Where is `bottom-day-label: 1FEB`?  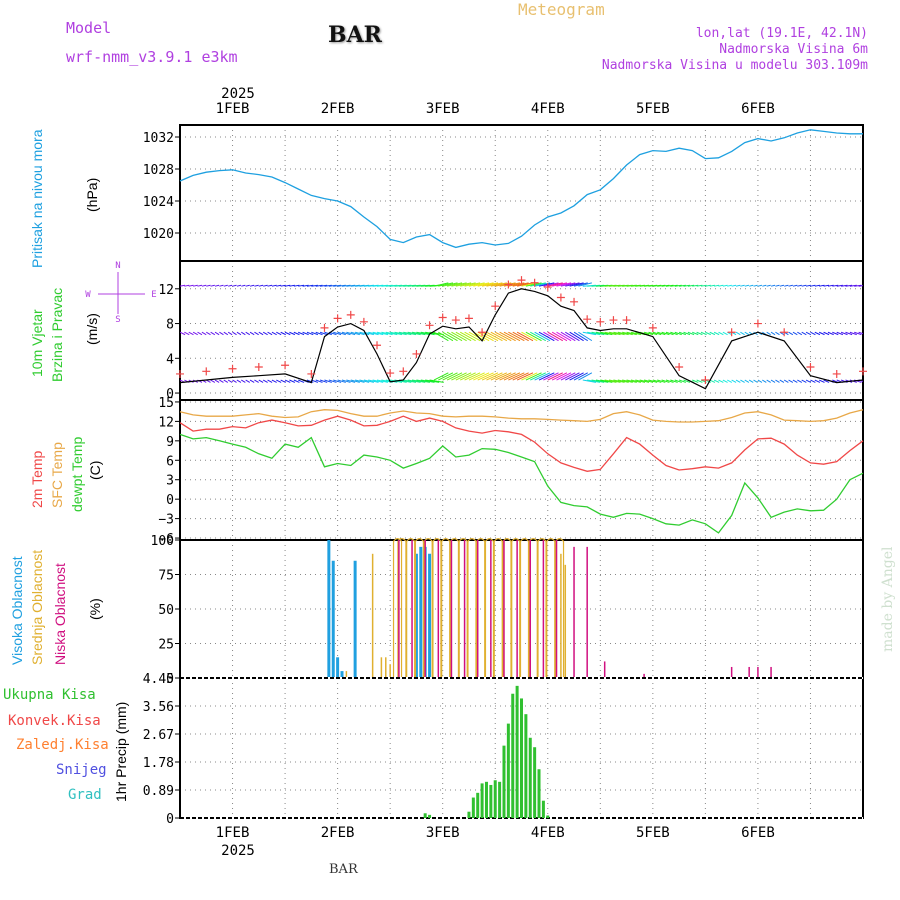
bottom-day-label: 1FEB is located at coordinates (233, 833).